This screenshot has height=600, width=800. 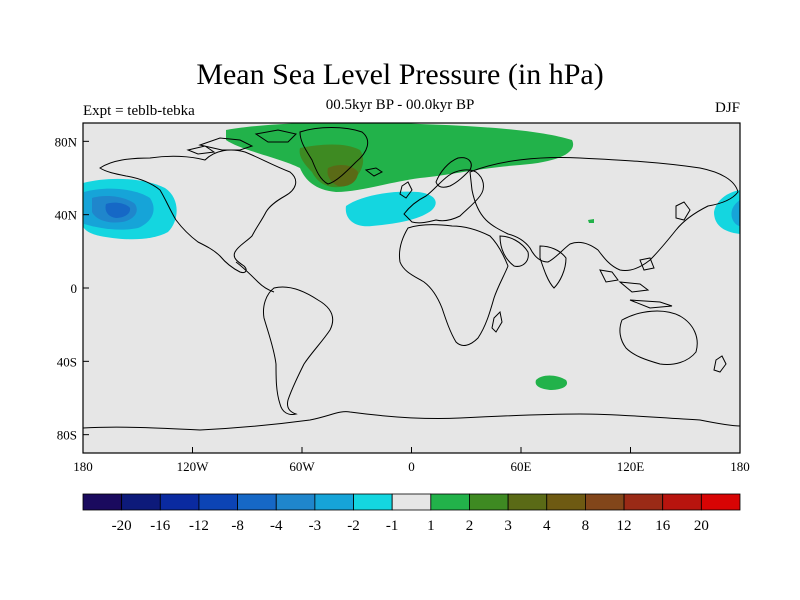 What do you see at coordinates (443, 196) in the screenshot?
I see `europe-coastline` at bounding box center [443, 196].